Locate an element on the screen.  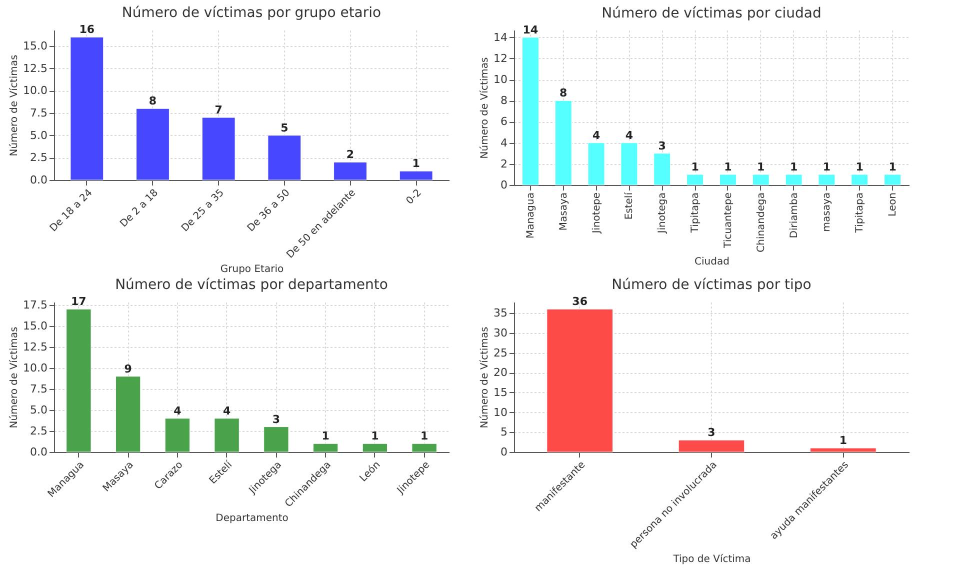
y-tick-label: 2.5 is located at coordinates (39, 157).